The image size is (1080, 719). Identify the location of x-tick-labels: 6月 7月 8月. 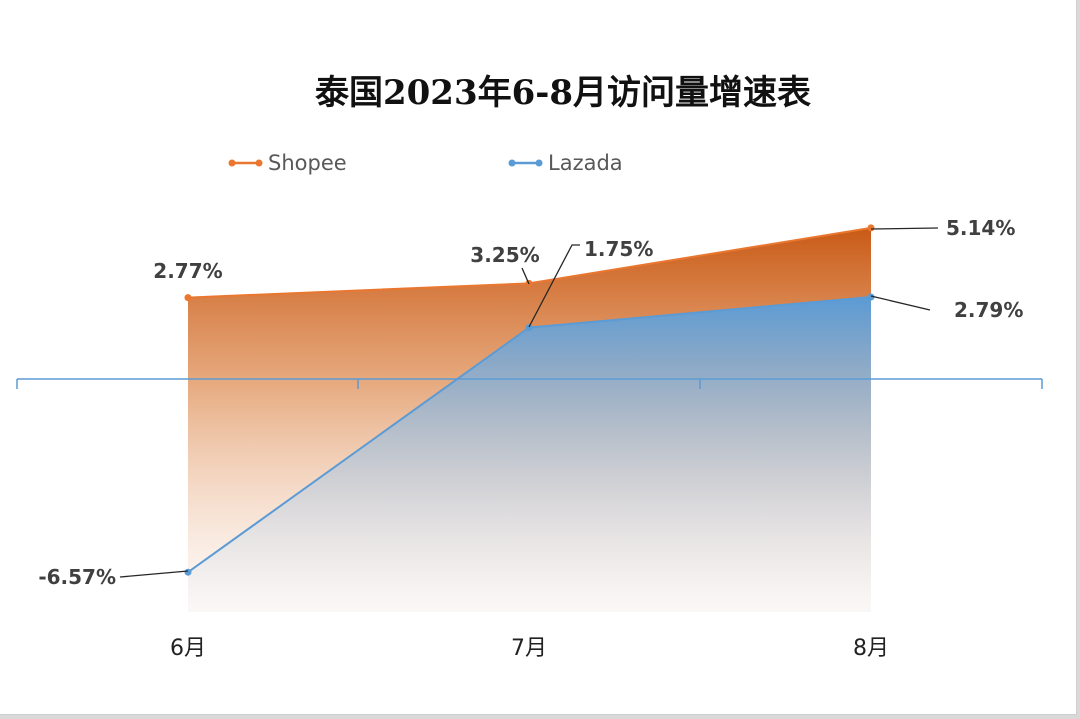
(529, 648).